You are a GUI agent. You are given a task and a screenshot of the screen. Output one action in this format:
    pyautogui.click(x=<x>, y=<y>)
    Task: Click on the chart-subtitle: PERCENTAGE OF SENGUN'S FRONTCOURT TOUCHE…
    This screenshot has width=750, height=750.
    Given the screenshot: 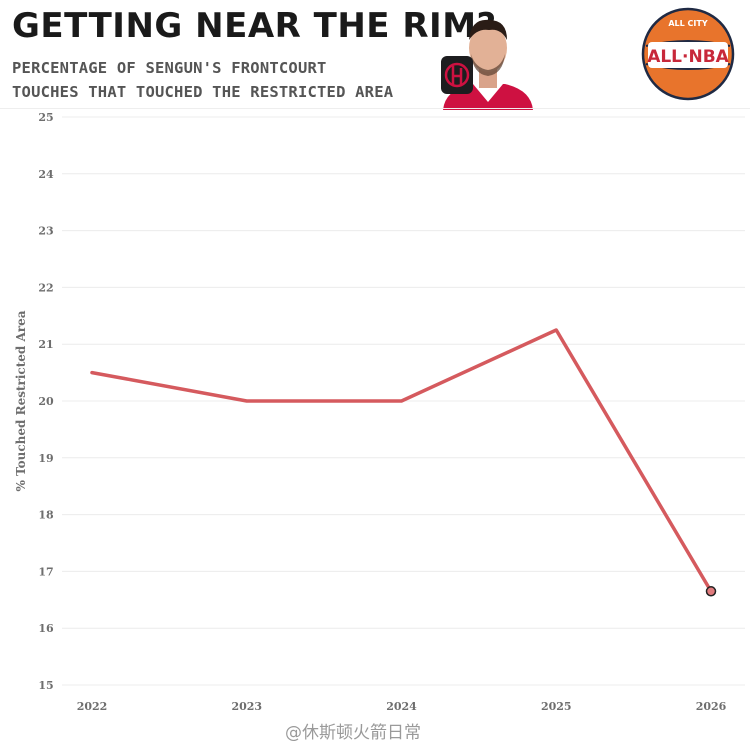 What is the action you would take?
    pyautogui.click(x=202, y=80)
    